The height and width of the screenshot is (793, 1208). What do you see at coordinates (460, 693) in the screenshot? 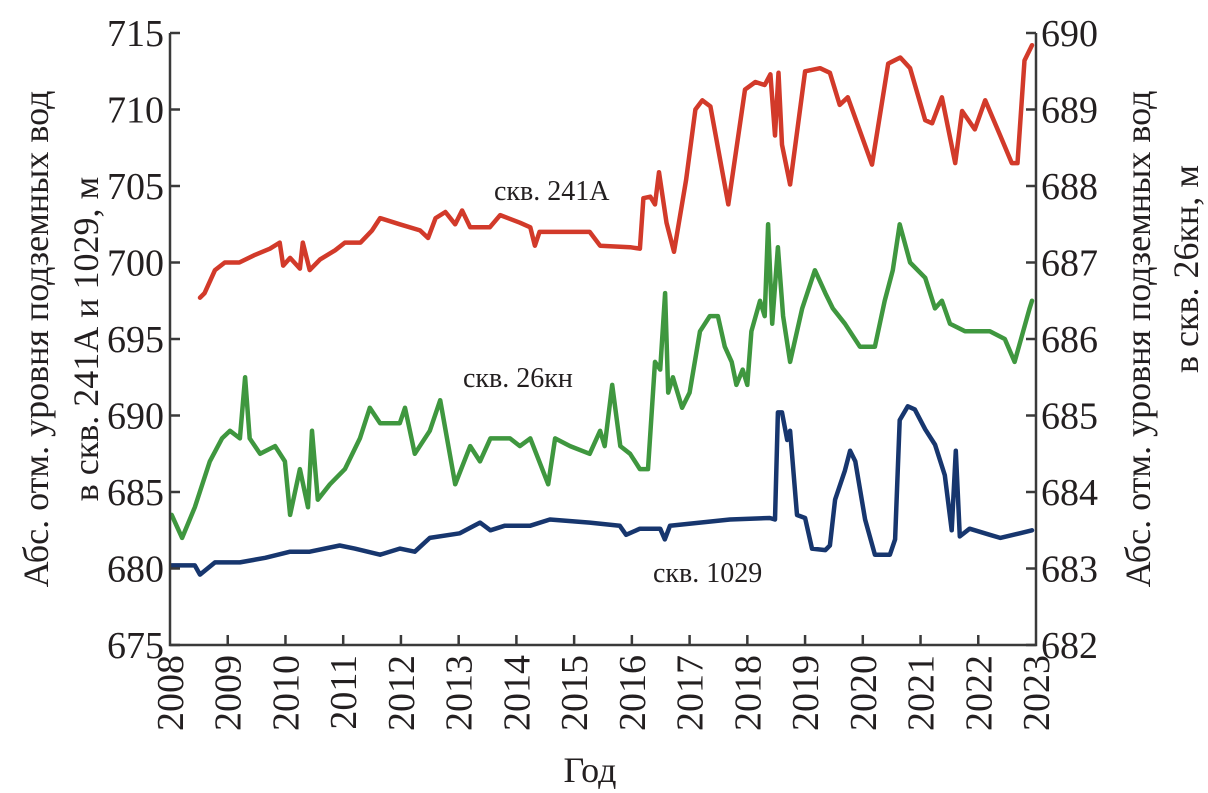
I see `x-tick-label: 2013` at bounding box center [460, 693].